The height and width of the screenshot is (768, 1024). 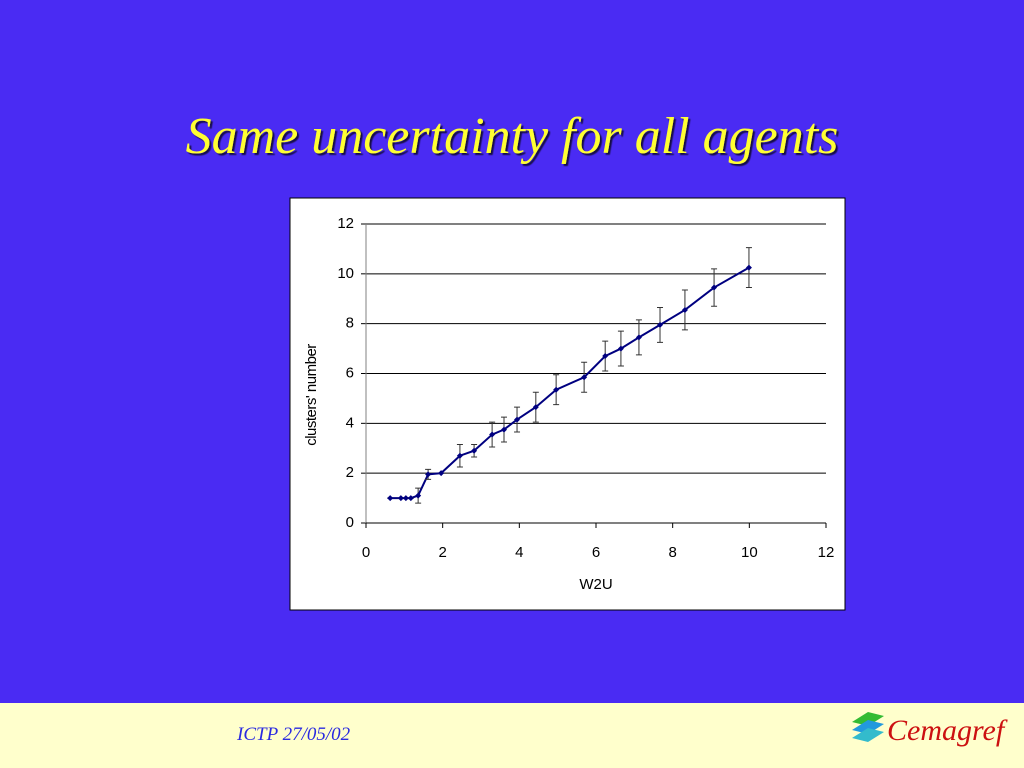 What do you see at coordinates (672, 552) in the screenshot?
I see `x-tick-label: 8` at bounding box center [672, 552].